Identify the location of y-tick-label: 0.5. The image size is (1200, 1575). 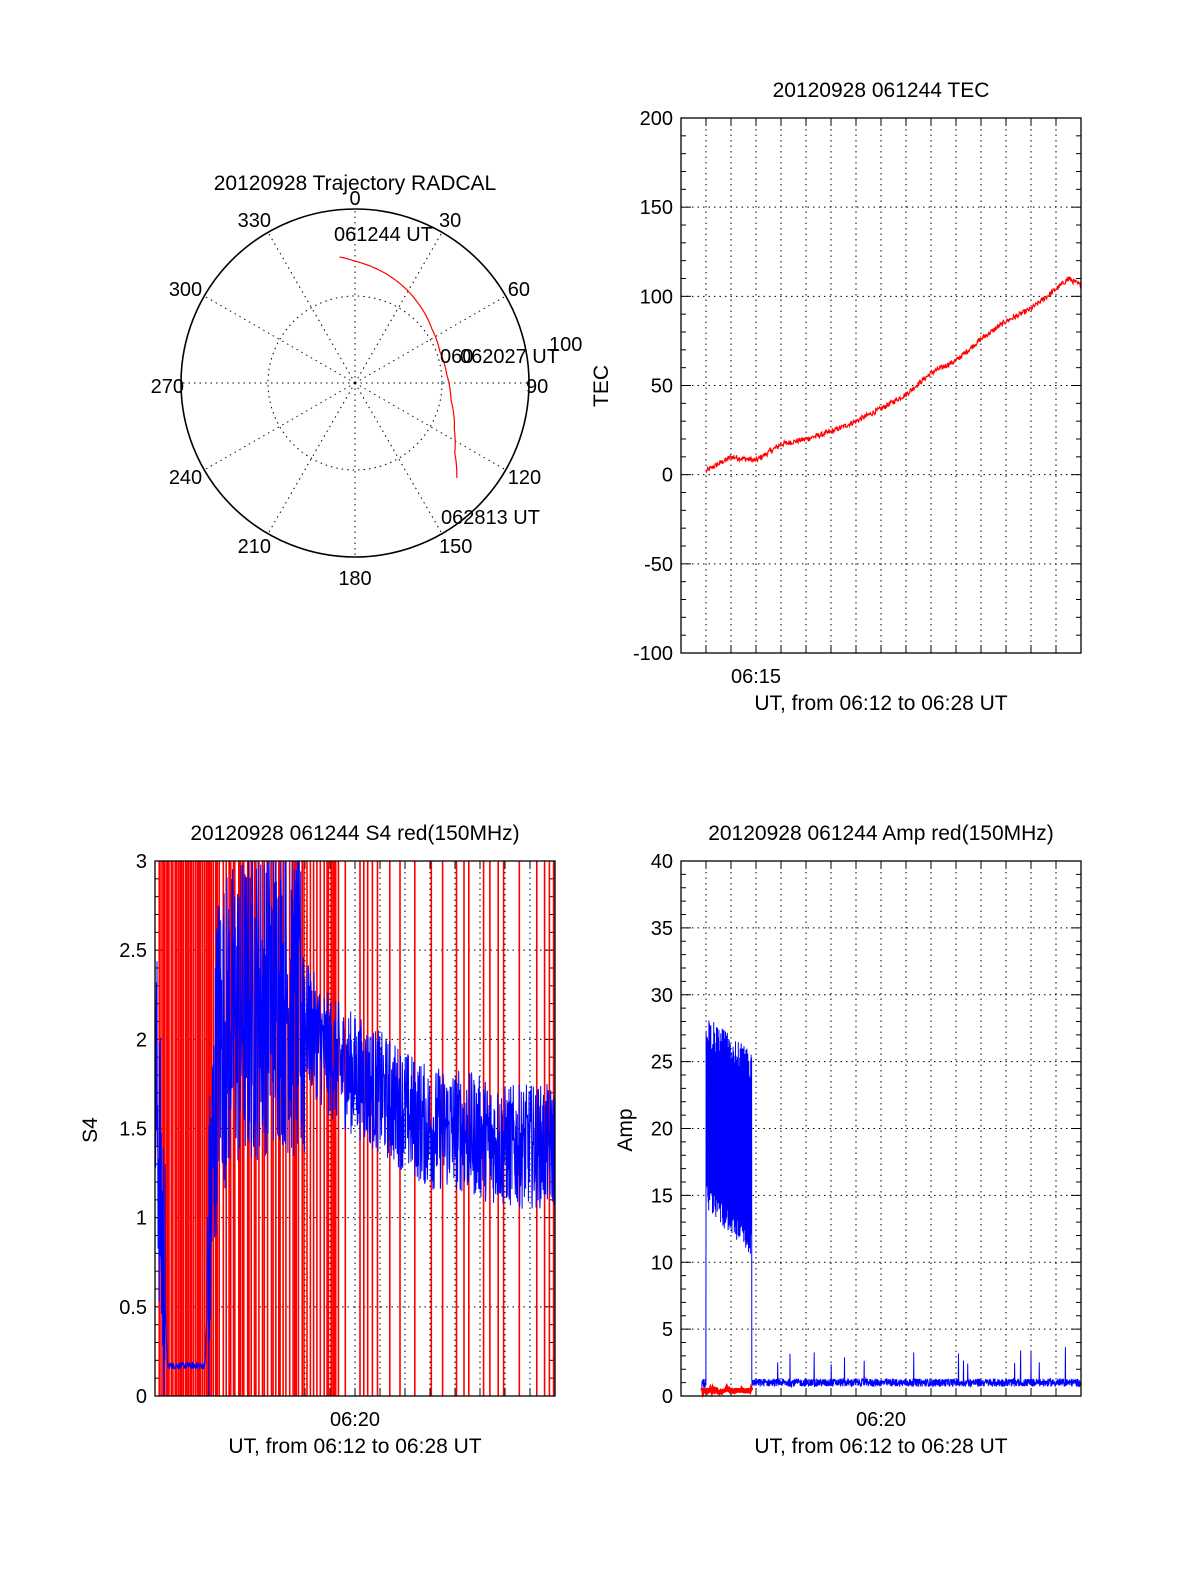
(133, 1308).